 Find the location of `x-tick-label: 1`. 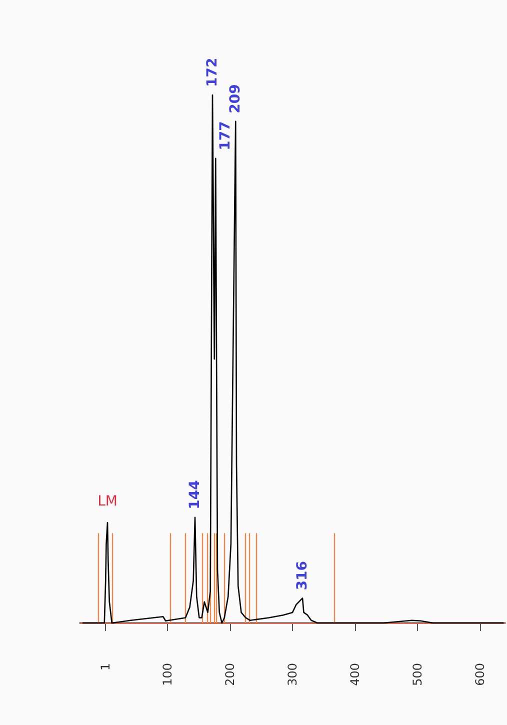

x-tick-label: 1 is located at coordinates (105, 667).